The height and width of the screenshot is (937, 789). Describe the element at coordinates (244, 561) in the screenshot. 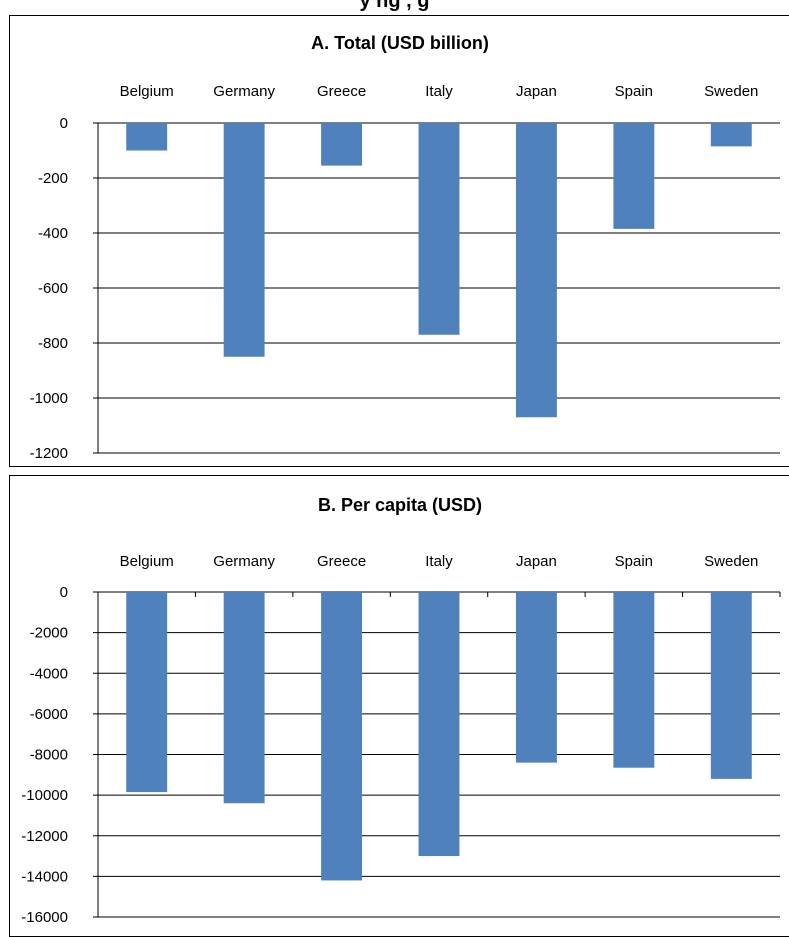

I see `per-capita-category-label: Germany` at that location.